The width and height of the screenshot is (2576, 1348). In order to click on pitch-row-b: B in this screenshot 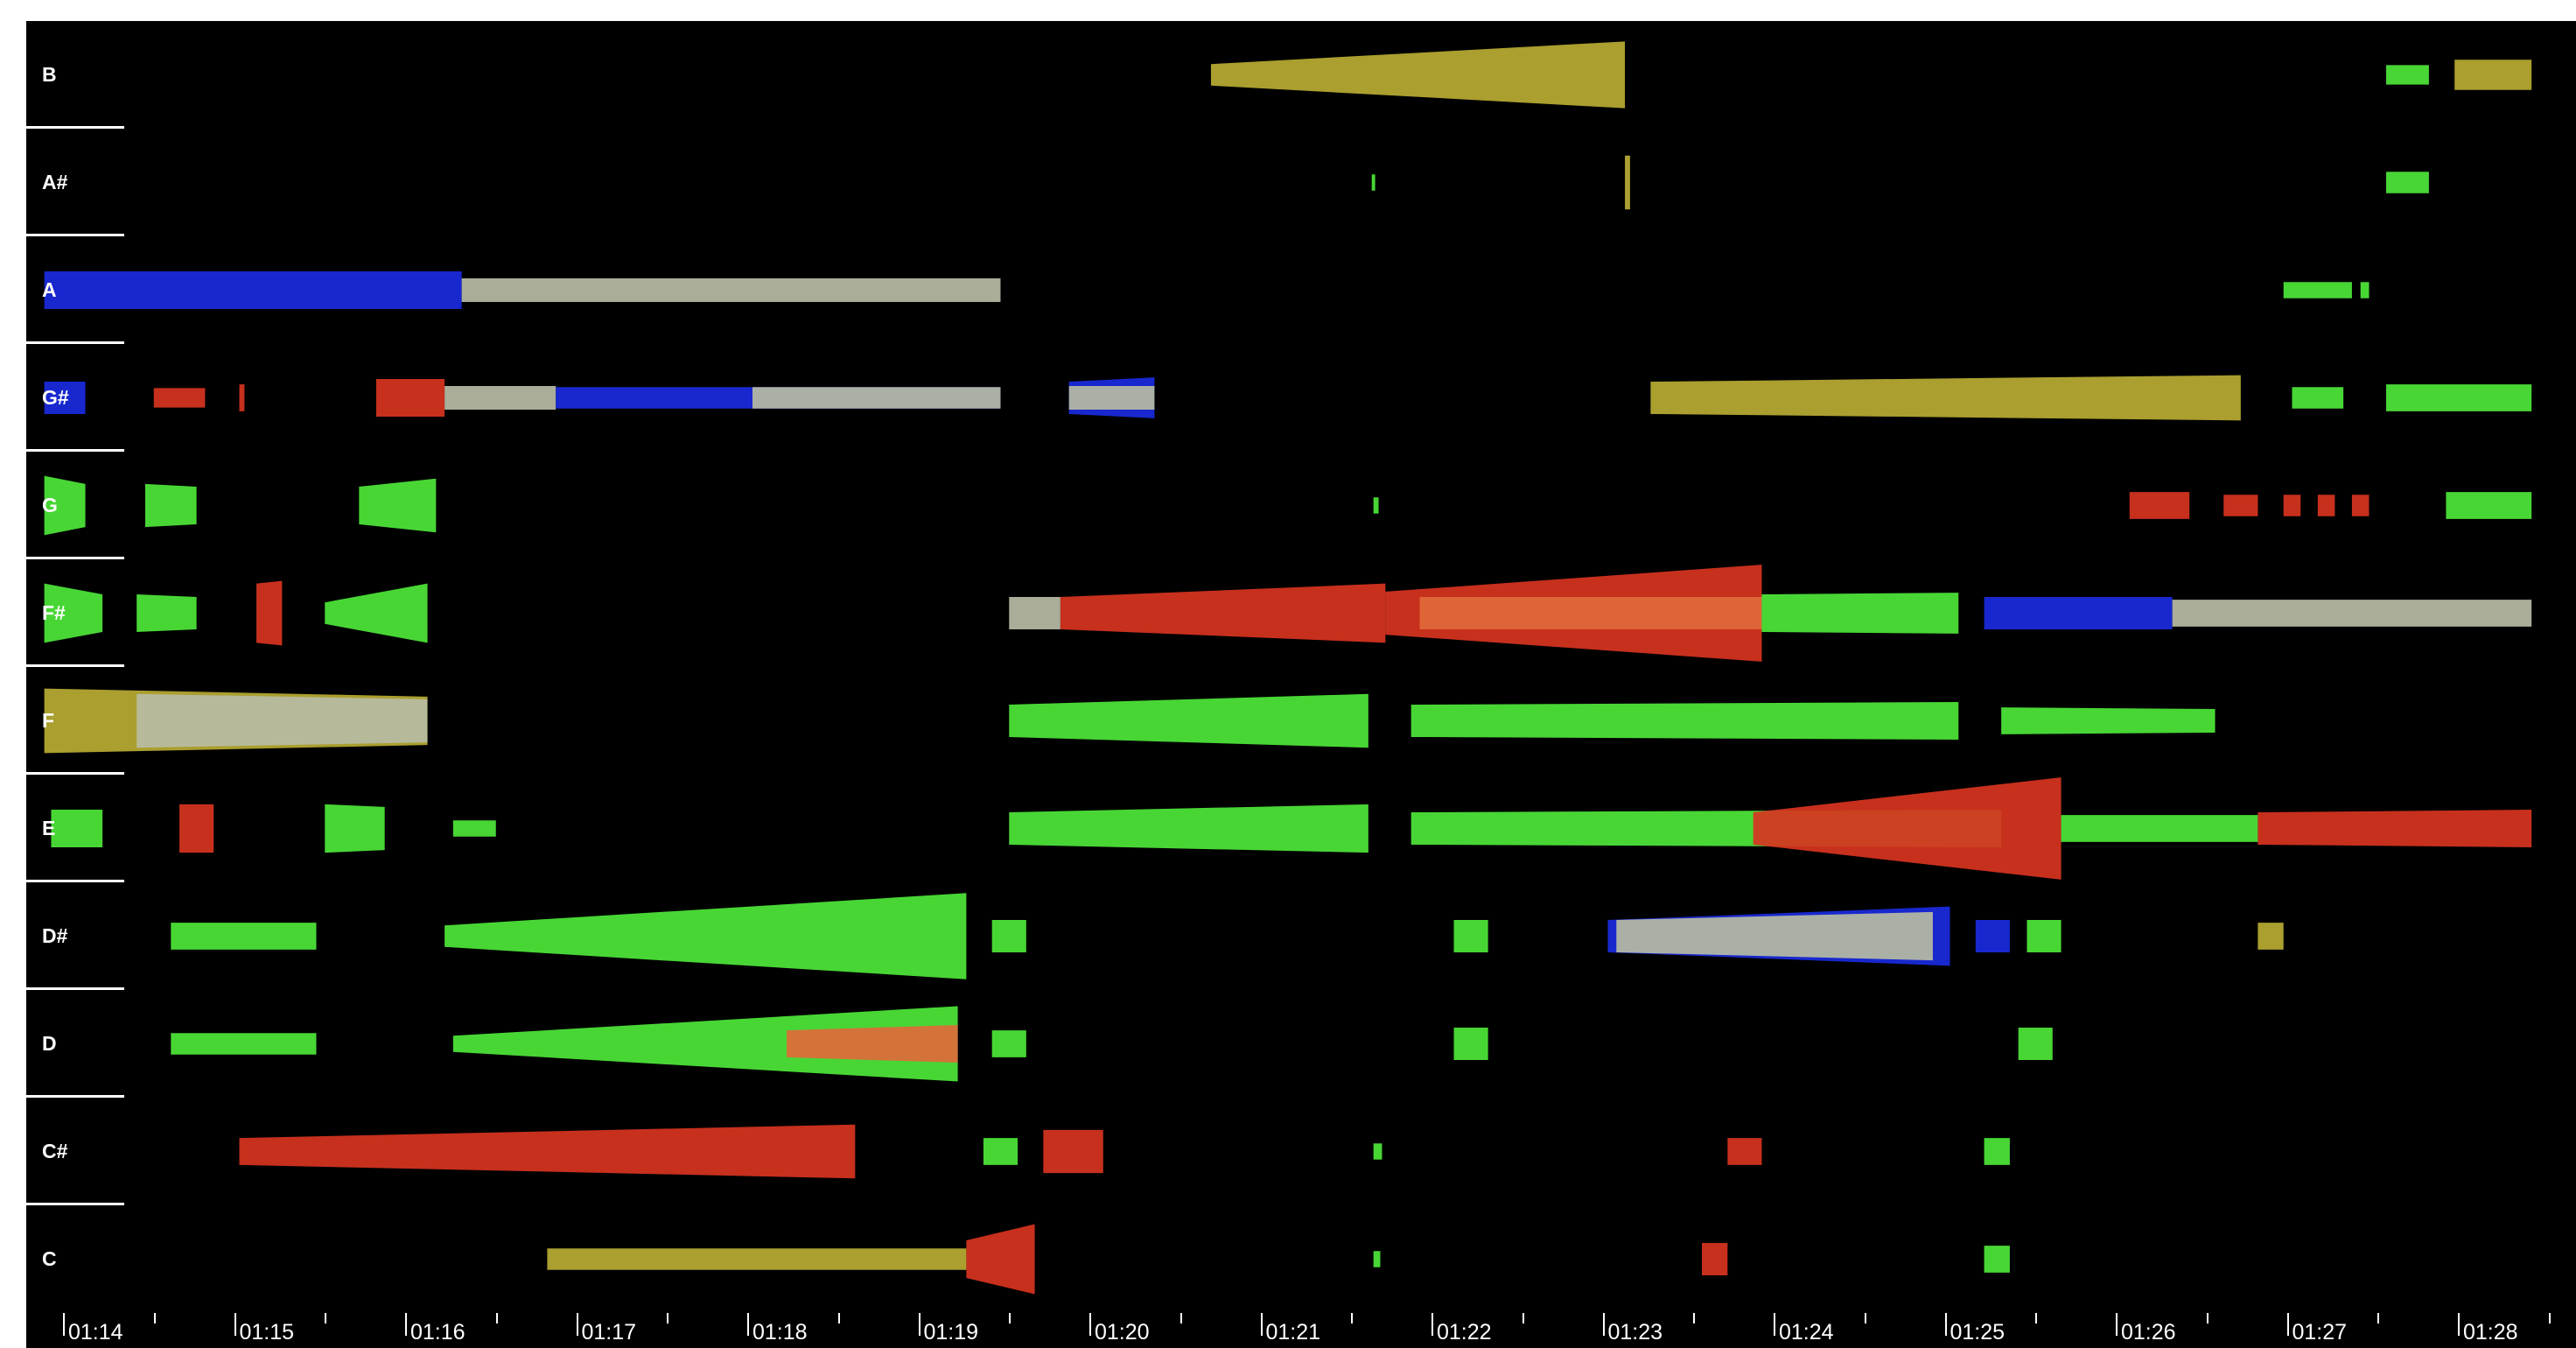, I will do `click(1301, 75)`.